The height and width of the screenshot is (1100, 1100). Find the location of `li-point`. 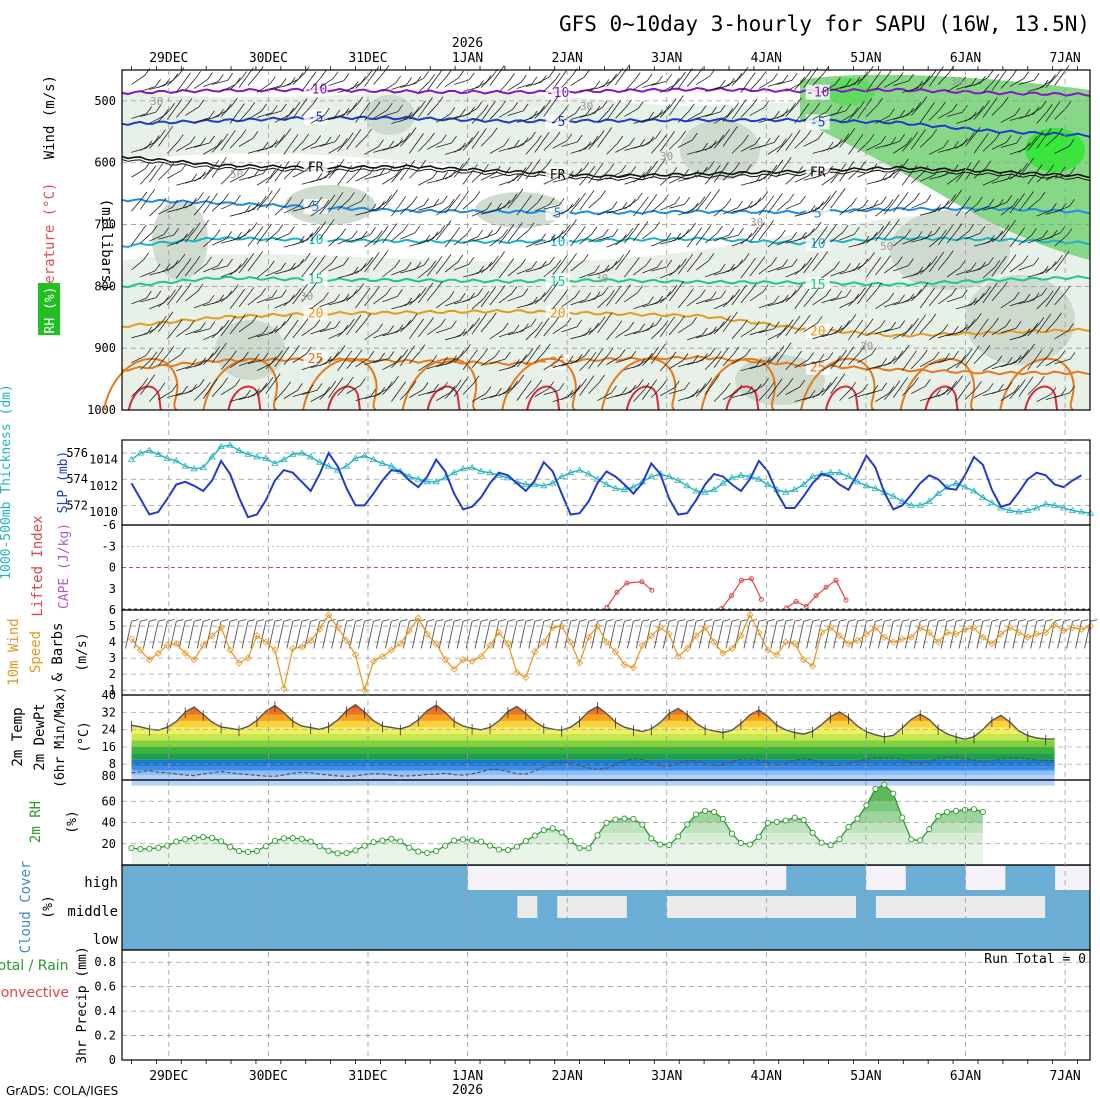

li-point is located at coordinates (642, 582).